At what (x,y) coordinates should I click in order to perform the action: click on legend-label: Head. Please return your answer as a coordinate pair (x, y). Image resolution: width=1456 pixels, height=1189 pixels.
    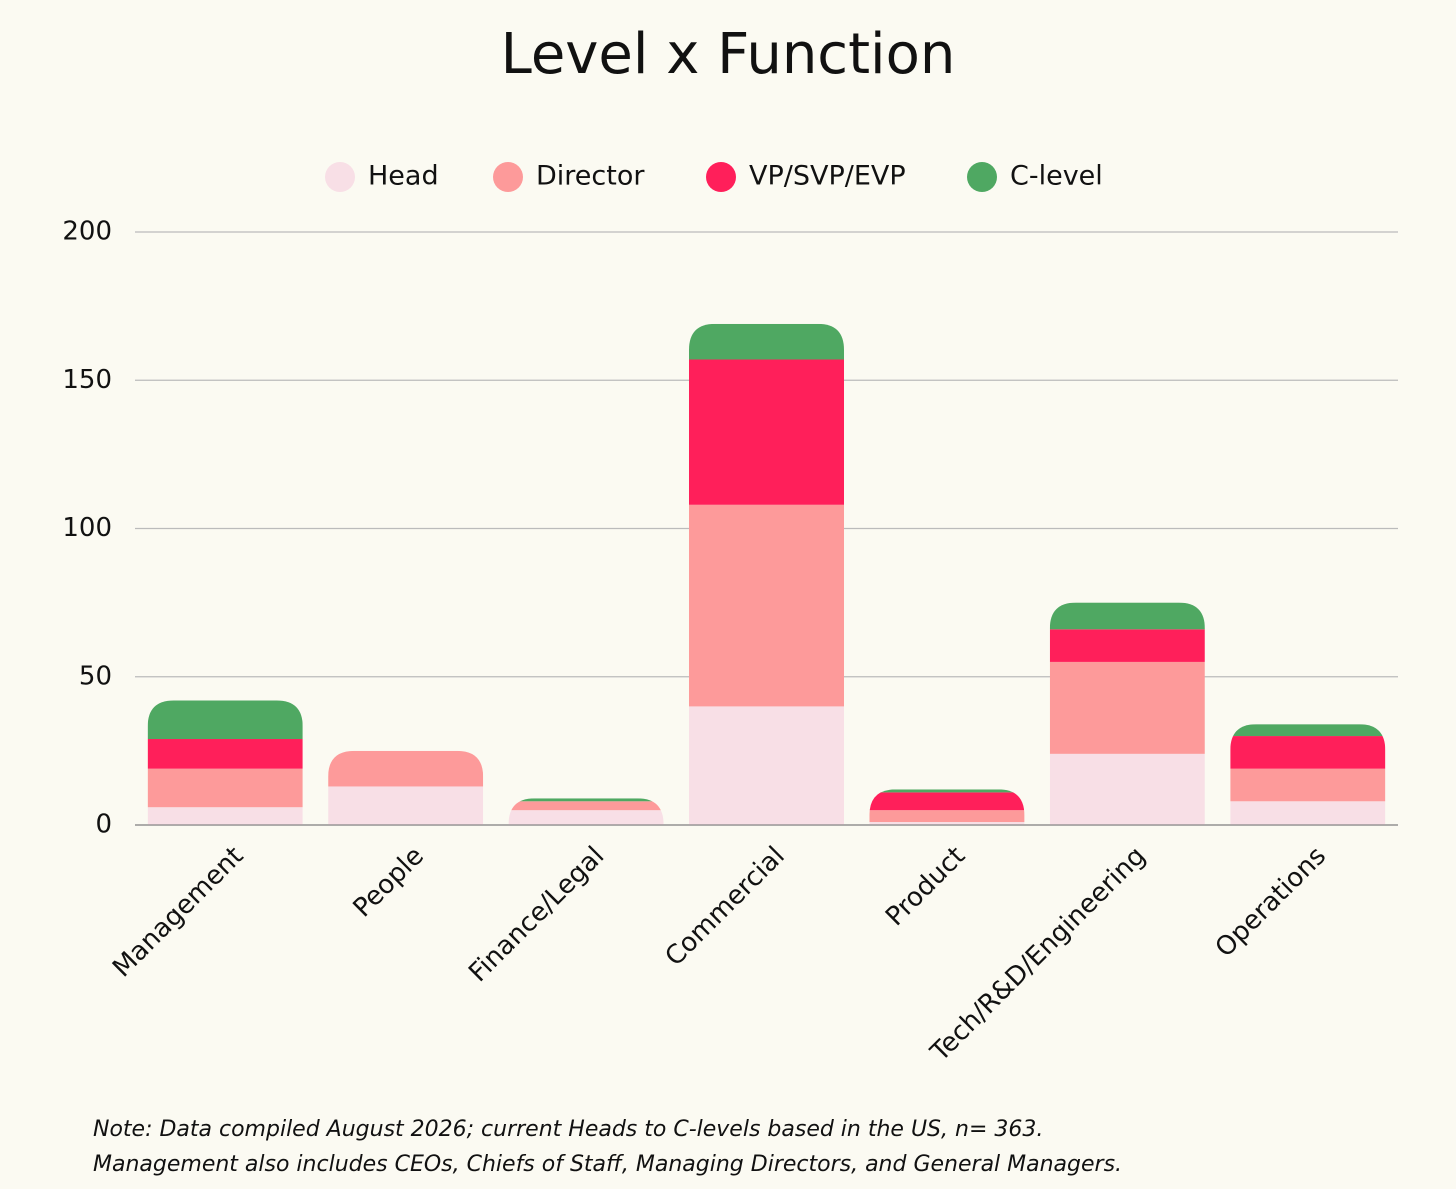
    Looking at the image, I should click on (403, 176).